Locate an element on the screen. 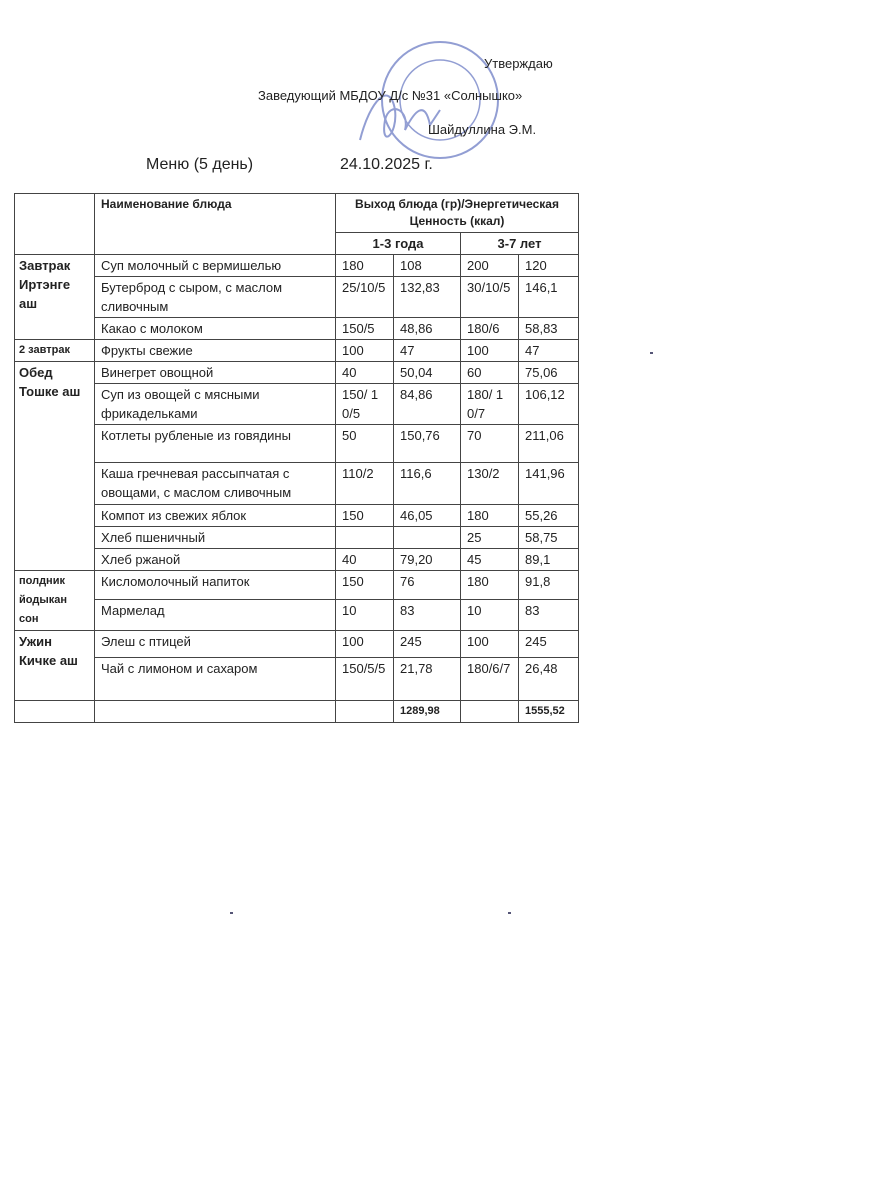 The height and width of the screenshot is (1200, 872). dish-name: Винегрет овощной is located at coordinates (215, 372).